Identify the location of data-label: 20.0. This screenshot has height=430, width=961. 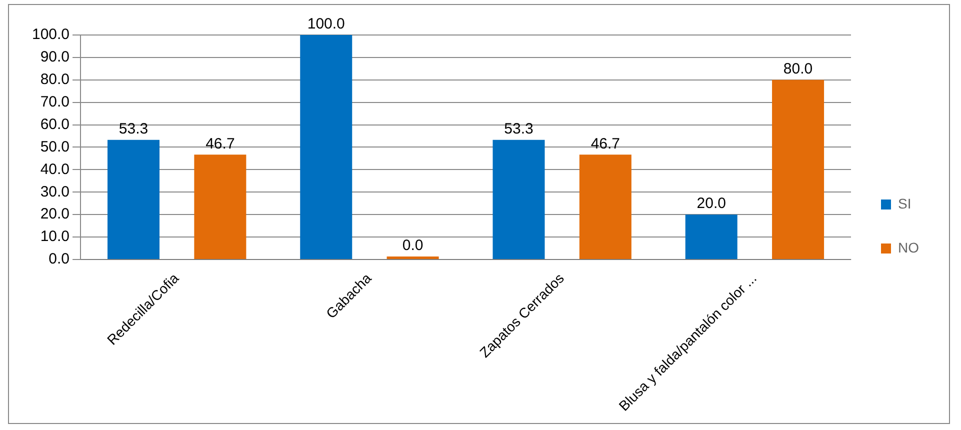
(711, 203).